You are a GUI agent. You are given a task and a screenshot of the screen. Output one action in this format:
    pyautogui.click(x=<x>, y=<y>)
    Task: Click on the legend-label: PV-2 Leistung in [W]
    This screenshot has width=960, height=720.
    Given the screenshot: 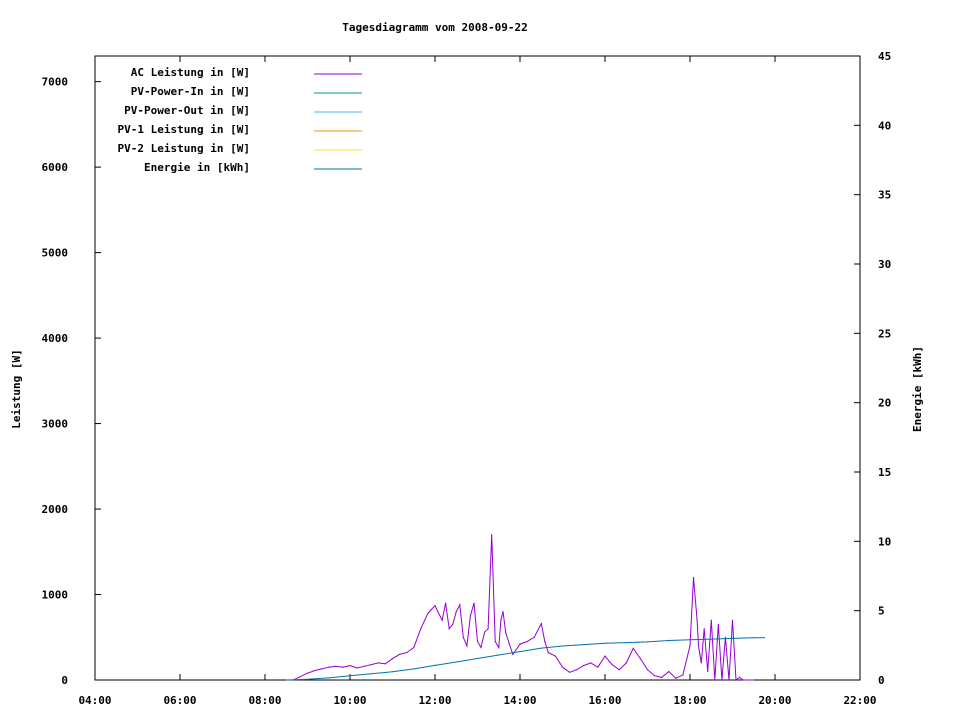 What is the action you would take?
    pyautogui.click(x=184, y=148)
    